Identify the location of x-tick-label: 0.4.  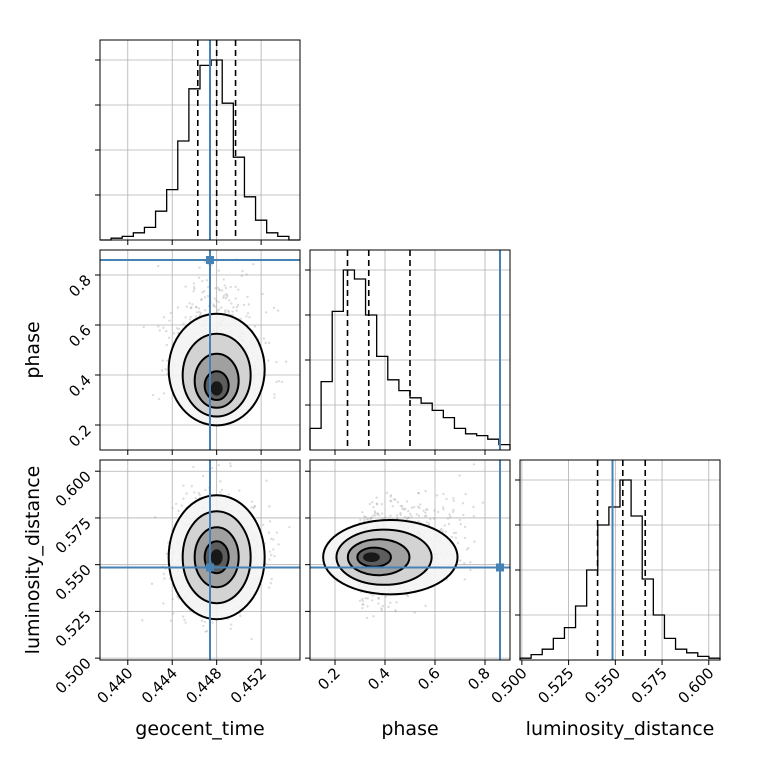
(379, 679).